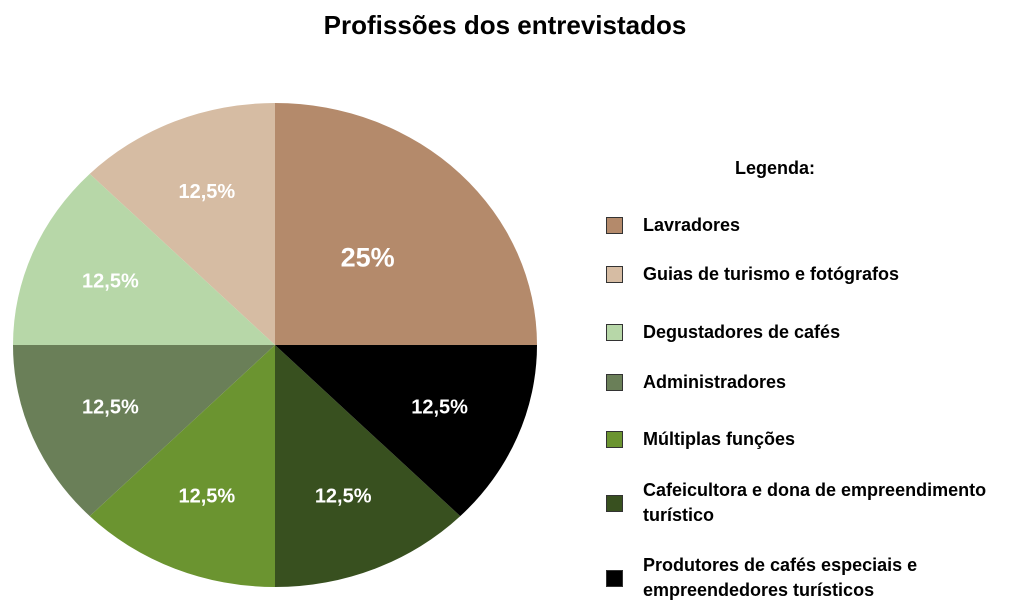 Image resolution: width=1010 pixels, height=605 pixels. Describe the element at coordinates (692, 225) in the screenshot. I see `legend-label: Lavradores` at that location.